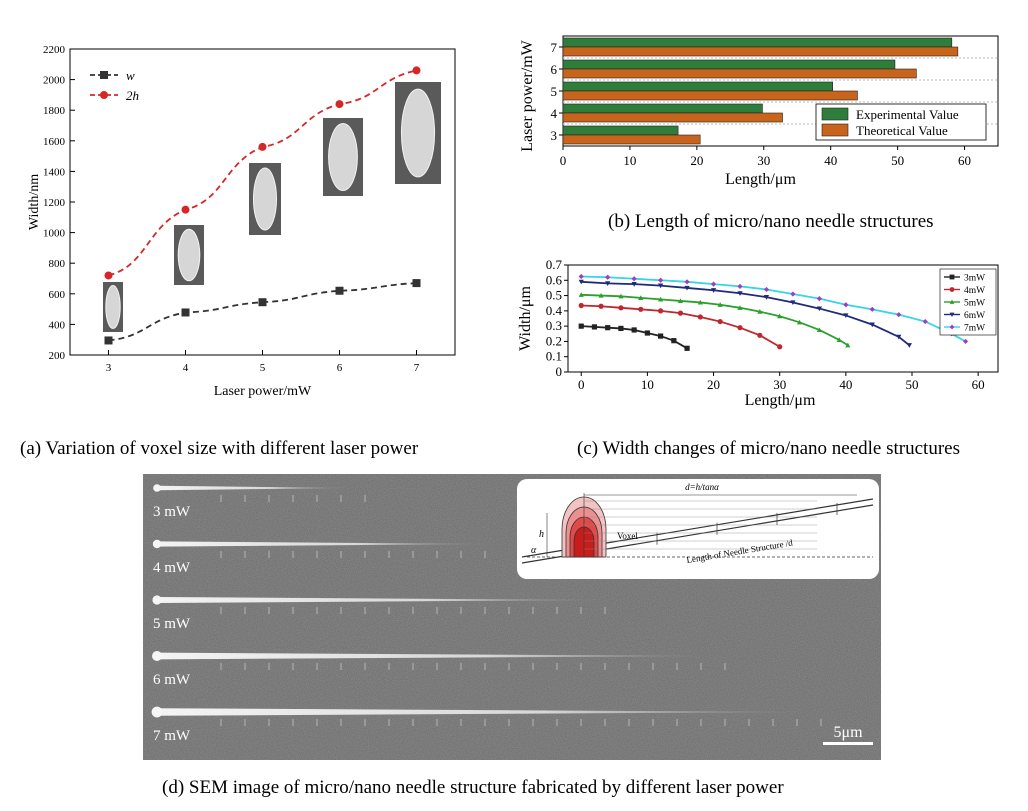  What do you see at coordinates (897, 160) in the screenshot?
I see `x-tick-label: 50` at bounding box center [897, 160].